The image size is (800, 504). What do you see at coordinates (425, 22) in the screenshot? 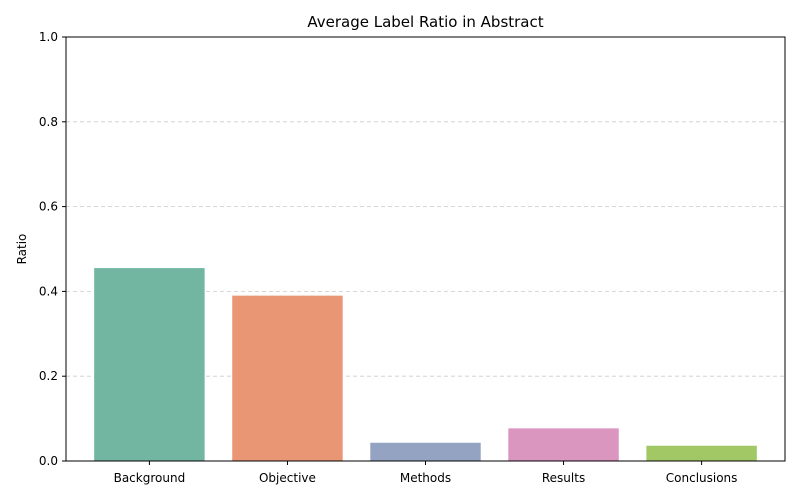
I see `chart-title: Average Label Ratio in Abstract` at bounding box center [425, 22].